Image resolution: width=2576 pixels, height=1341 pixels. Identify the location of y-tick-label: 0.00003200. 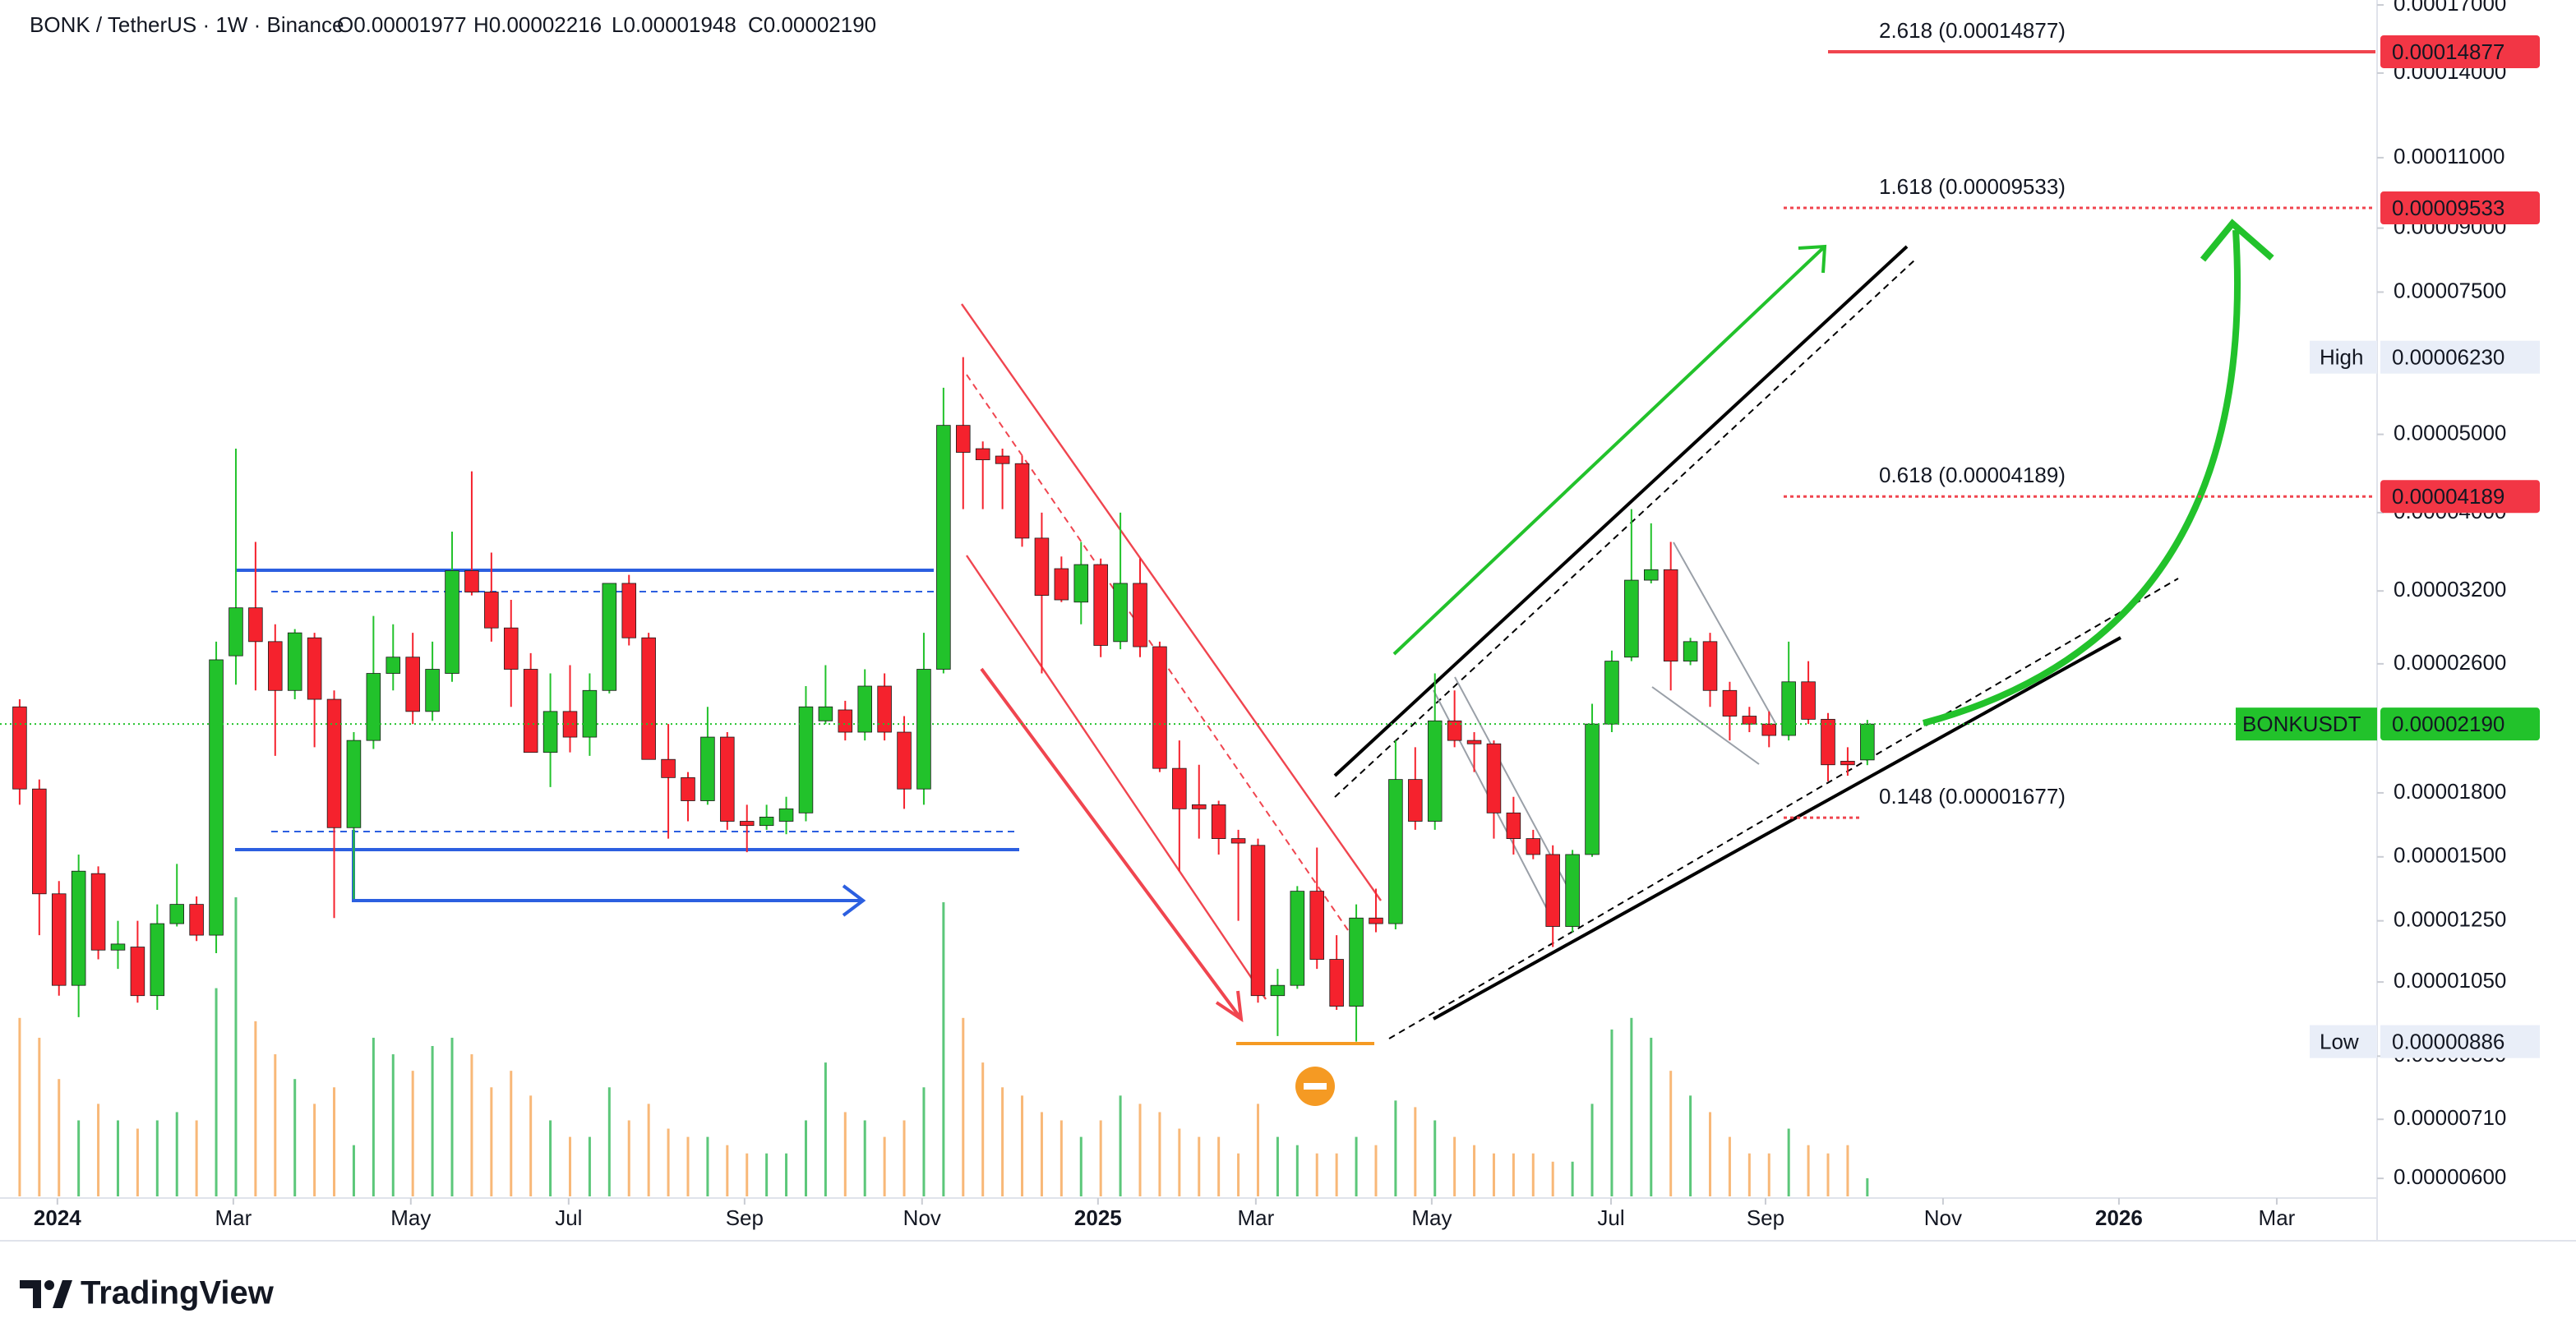
(2450, 589).